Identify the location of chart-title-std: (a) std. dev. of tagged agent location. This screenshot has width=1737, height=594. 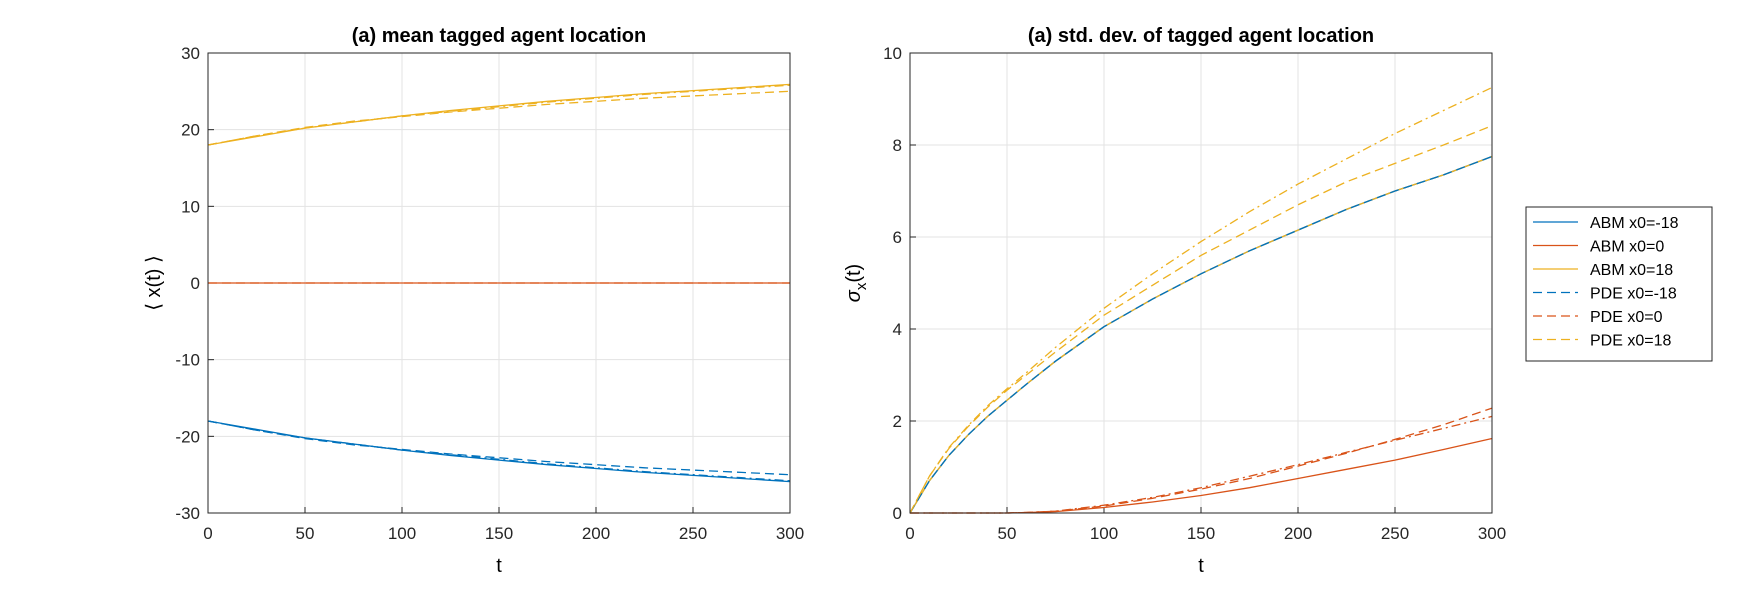
(1201, 36).